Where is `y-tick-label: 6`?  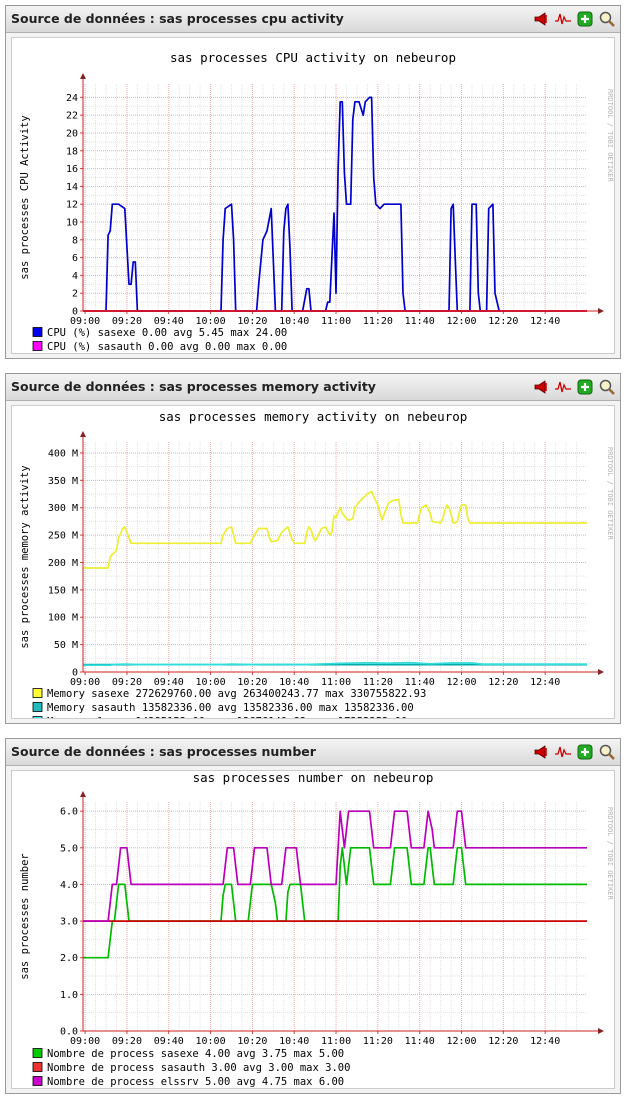
y-tick-label: 6 is located at coordinates (75, 258).